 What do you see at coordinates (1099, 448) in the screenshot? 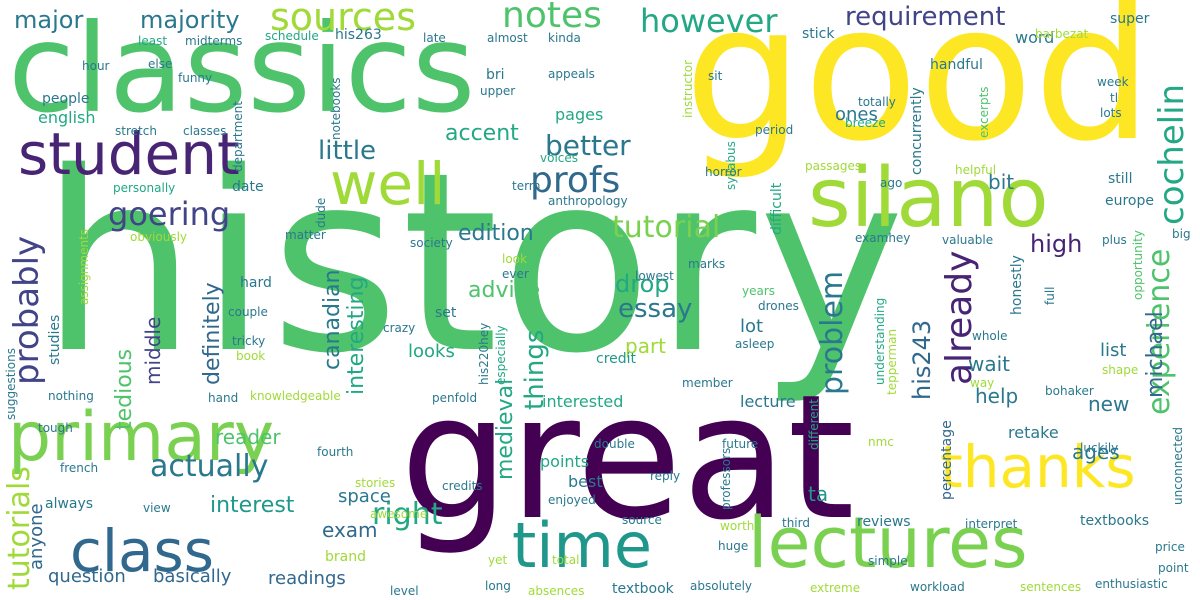
I see `word-luckily: luckily` at bounding box center [1099, 448].